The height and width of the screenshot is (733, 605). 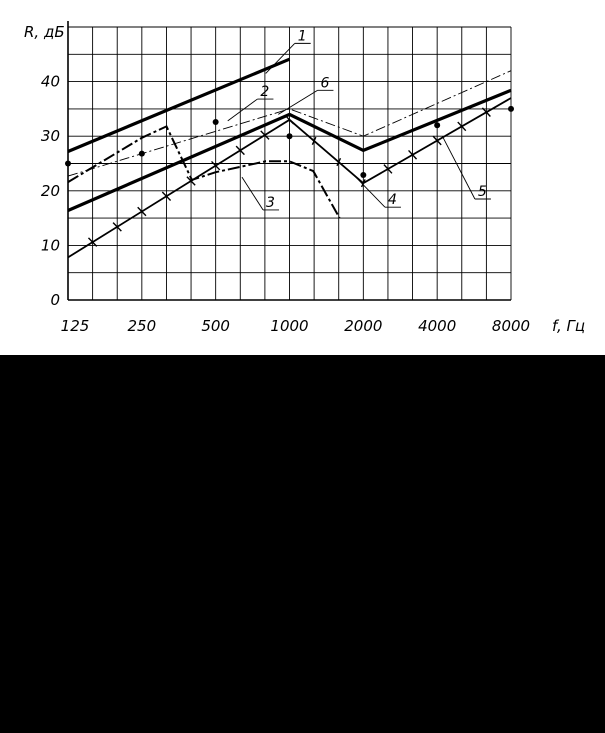 I want to click on callout-label-4: 4, so click(x=392, y=200).